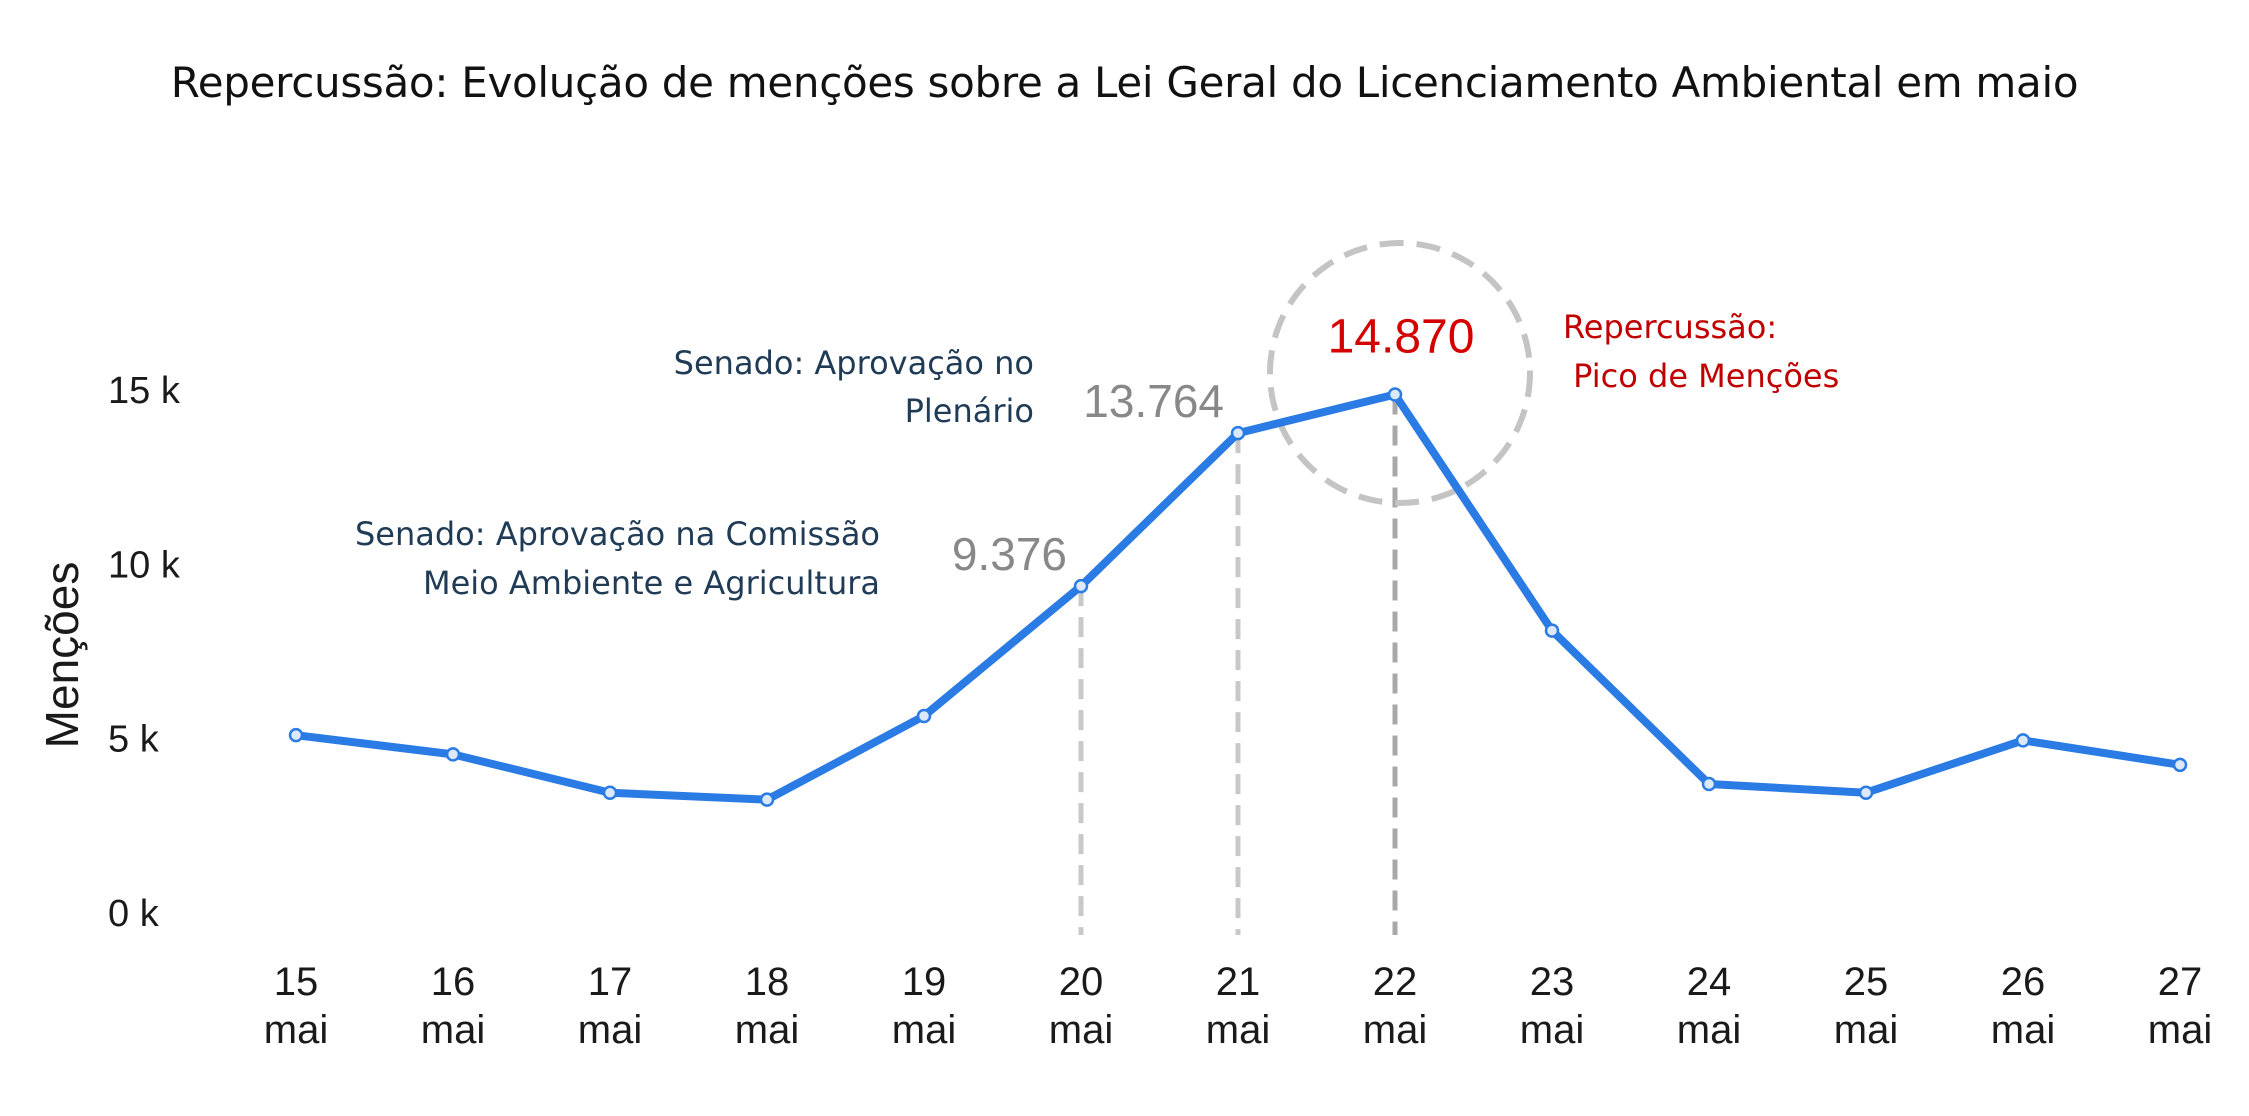 The width and height of the screenshot is (2249, 1116). I want to click on x-tick-label-day: 17, so click(610, 982).